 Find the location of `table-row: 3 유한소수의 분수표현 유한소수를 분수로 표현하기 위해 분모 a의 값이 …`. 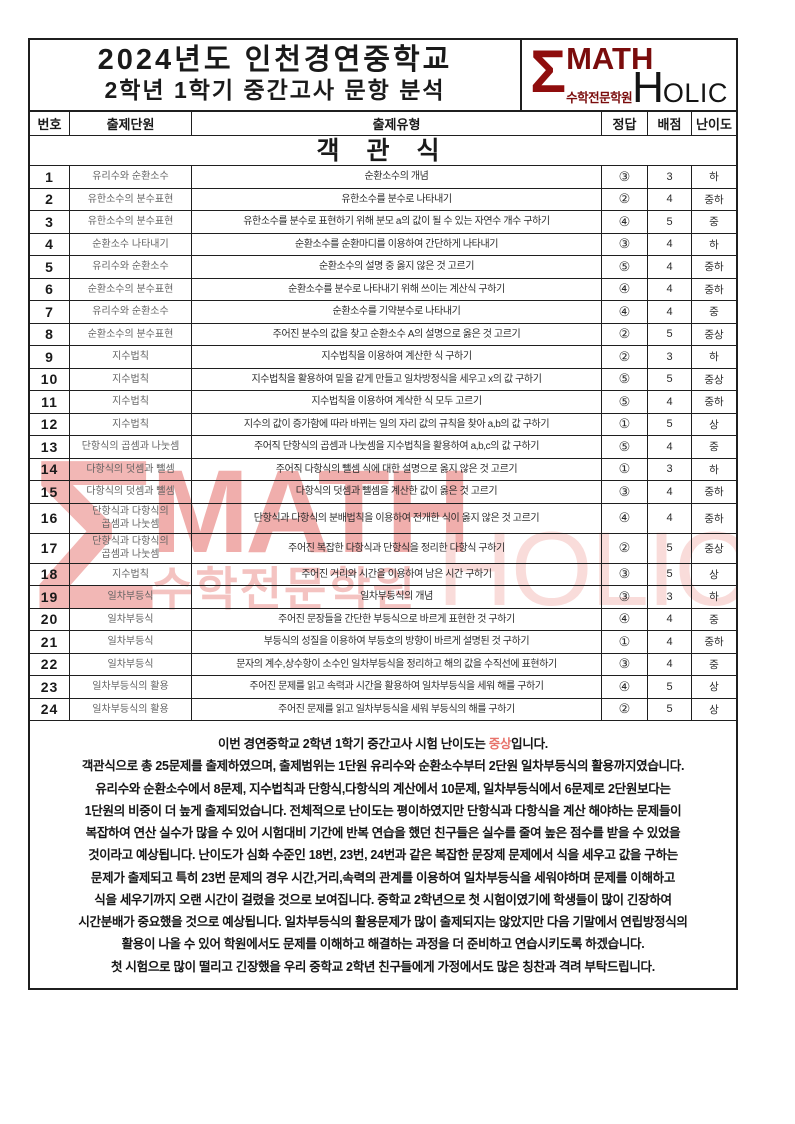

table-row: 3 유한소수의 분수표현 유한소수를 분수로 표현하기 위해 분모 a의 값이 … is located at coordinates (383, 222).